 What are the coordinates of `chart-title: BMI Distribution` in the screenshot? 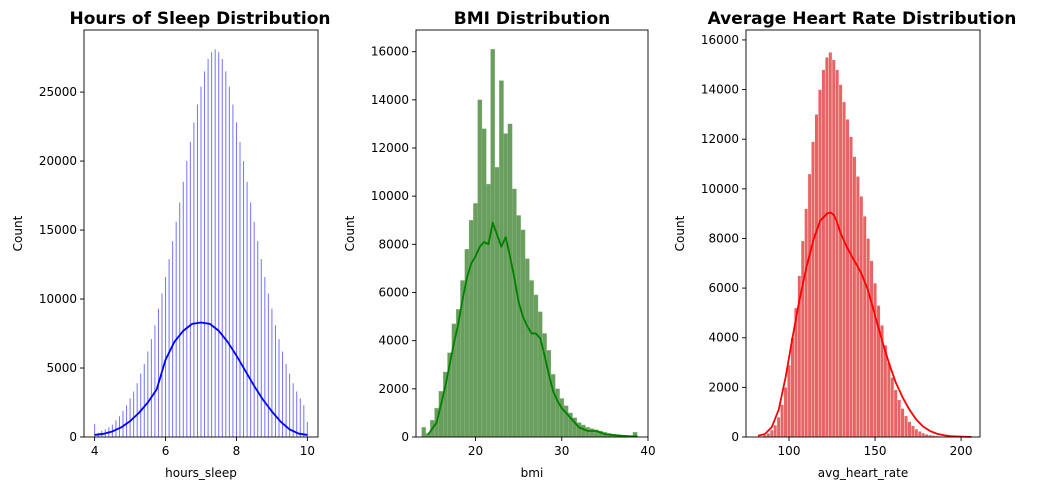 It's located at (532, 19).